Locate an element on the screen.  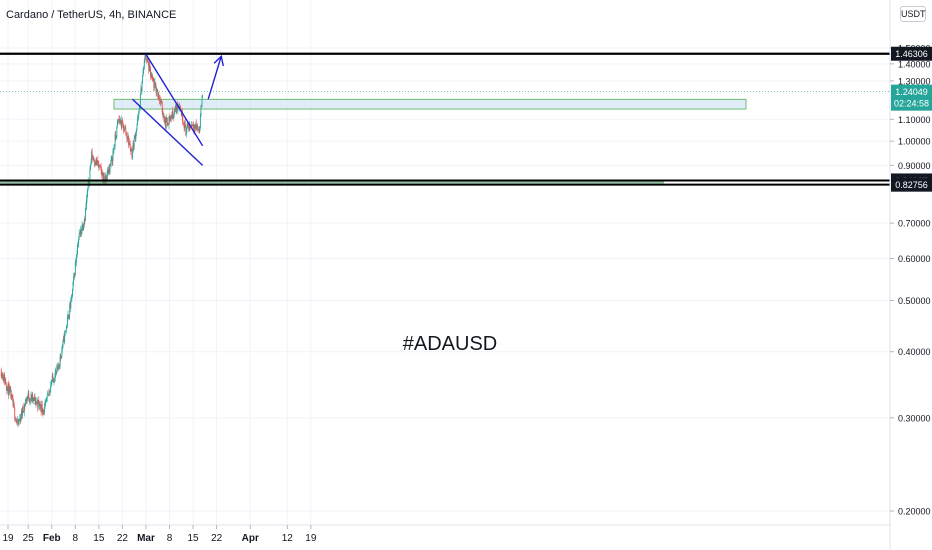
price-level-label: 0.82756 is located at coordinates (911, 185).